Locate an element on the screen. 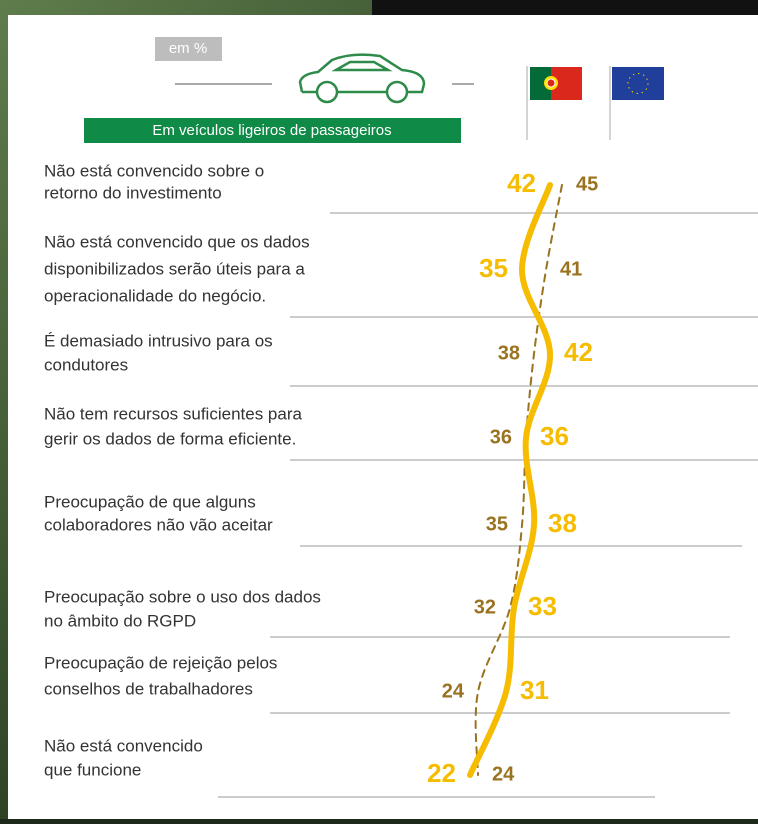 The height and width of the screenshot is (824, 758). category-label: Preocupação sobre o uso dos dados is located at coordinates (182, 596).